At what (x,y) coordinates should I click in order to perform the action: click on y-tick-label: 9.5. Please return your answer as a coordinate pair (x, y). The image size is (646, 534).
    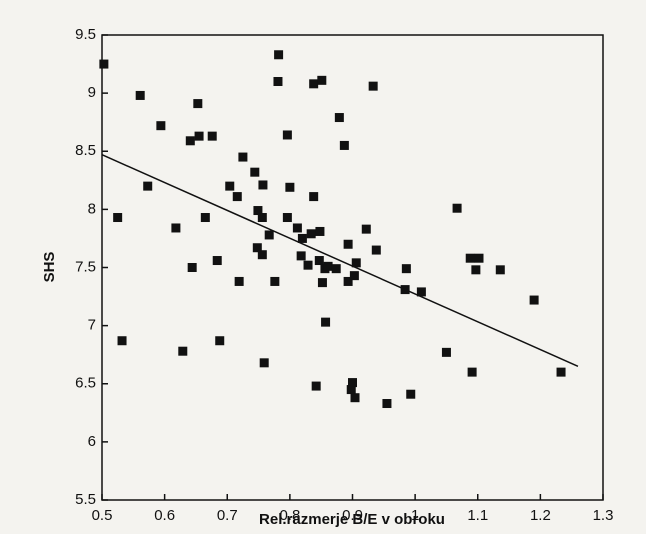
    Looking at the image, I should click on (85, 34).